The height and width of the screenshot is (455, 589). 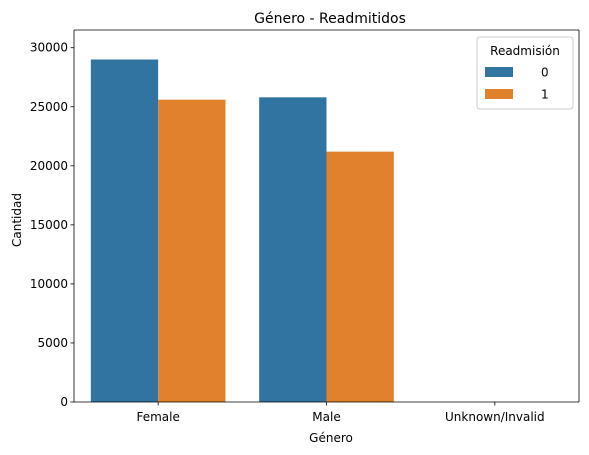 I want to click on y-tick-label: 20000, so click(x=49, y=166).